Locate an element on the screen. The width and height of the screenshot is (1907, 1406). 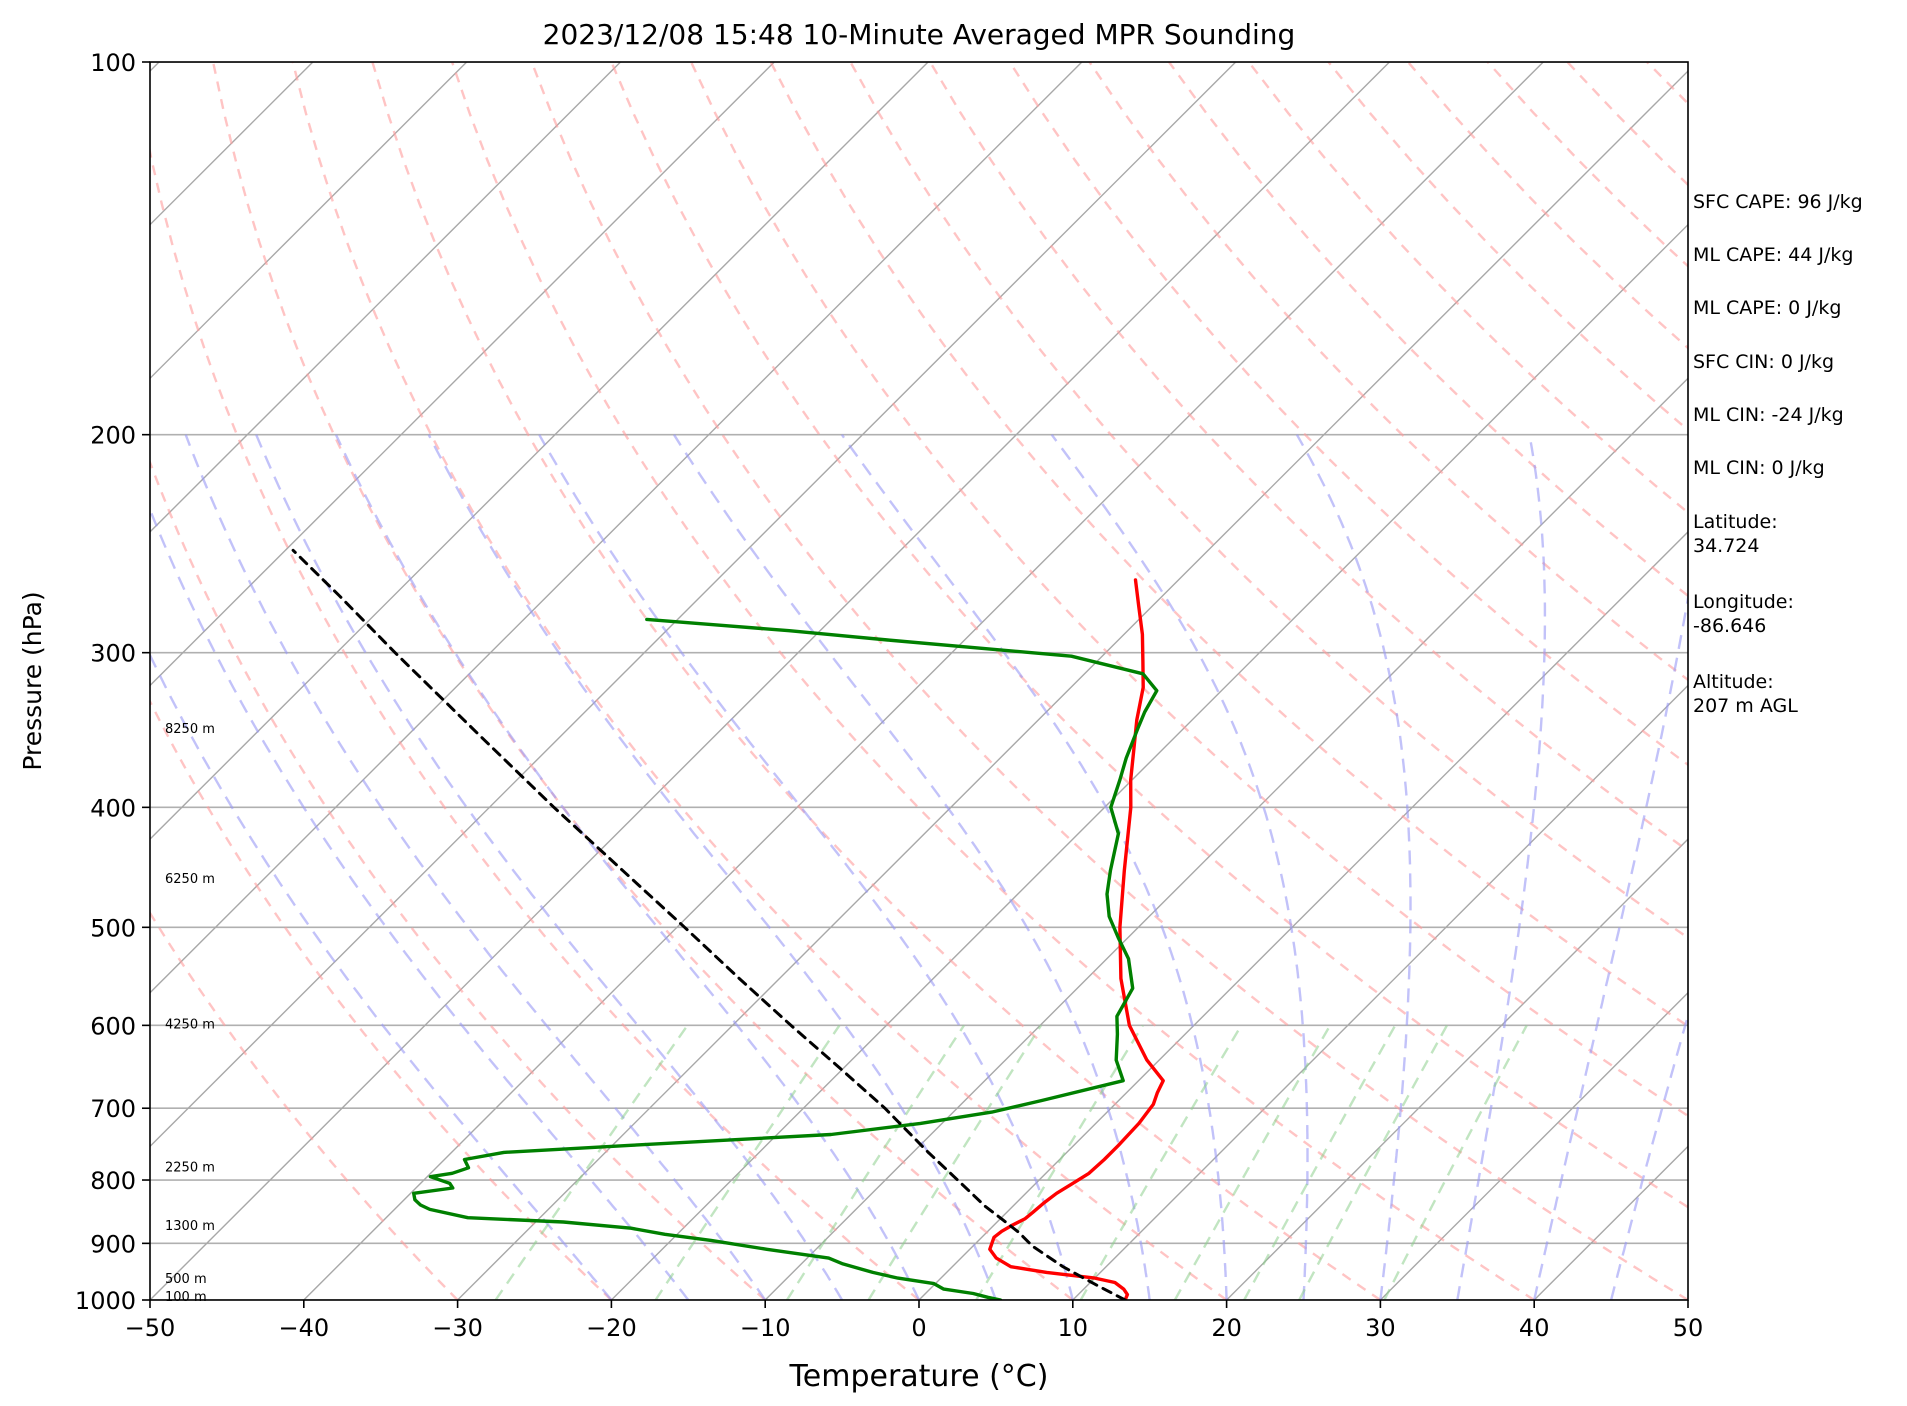
x-axis-label: Temperature (°C) is located at coordinates (919, 1376).